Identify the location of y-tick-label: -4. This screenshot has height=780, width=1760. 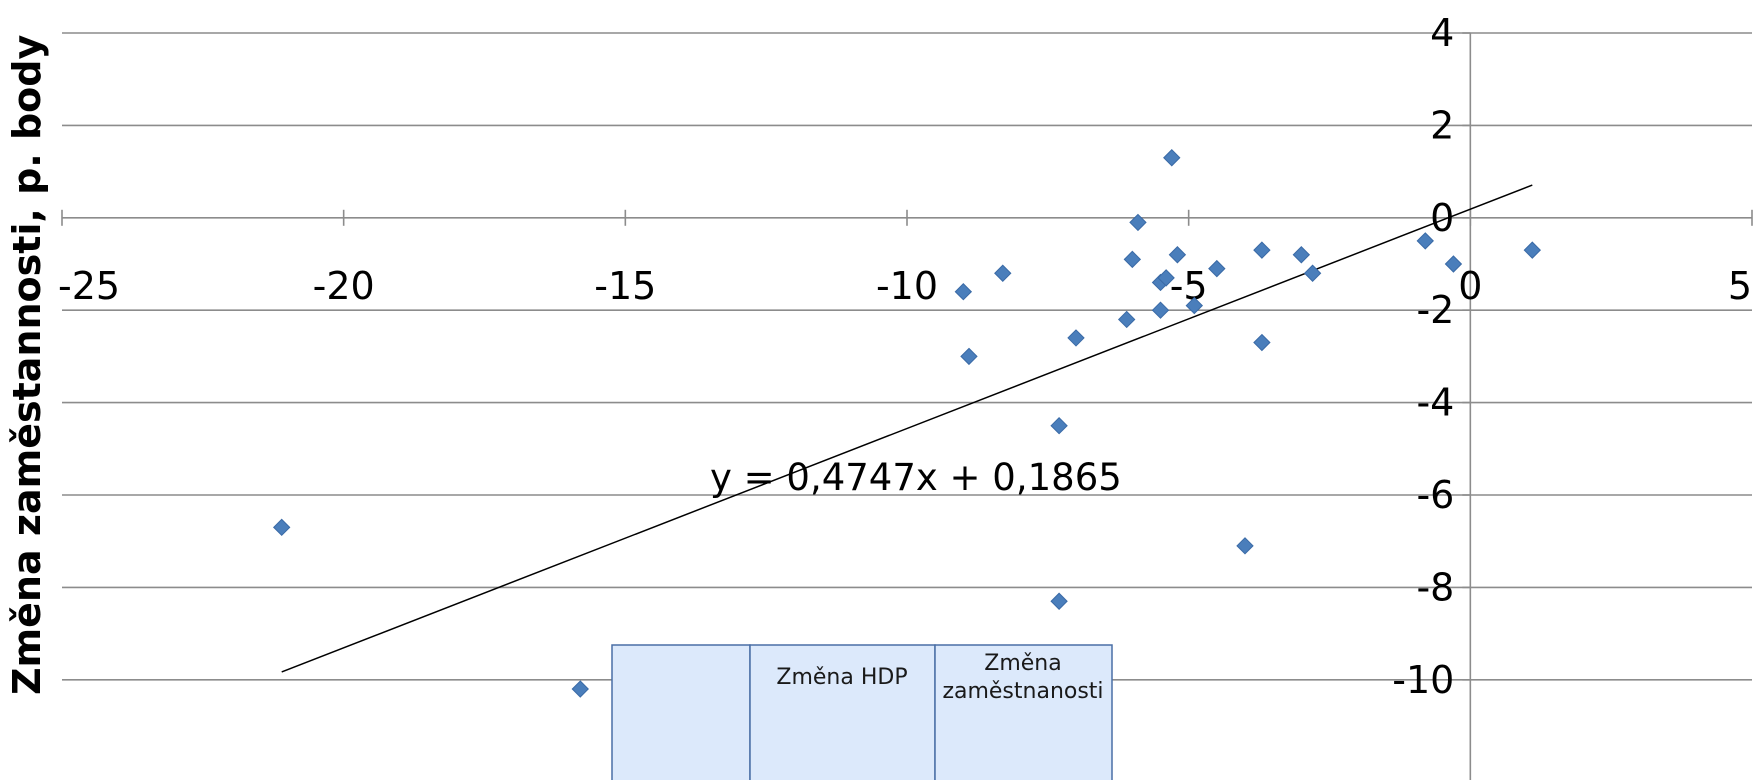
(1435, 403).